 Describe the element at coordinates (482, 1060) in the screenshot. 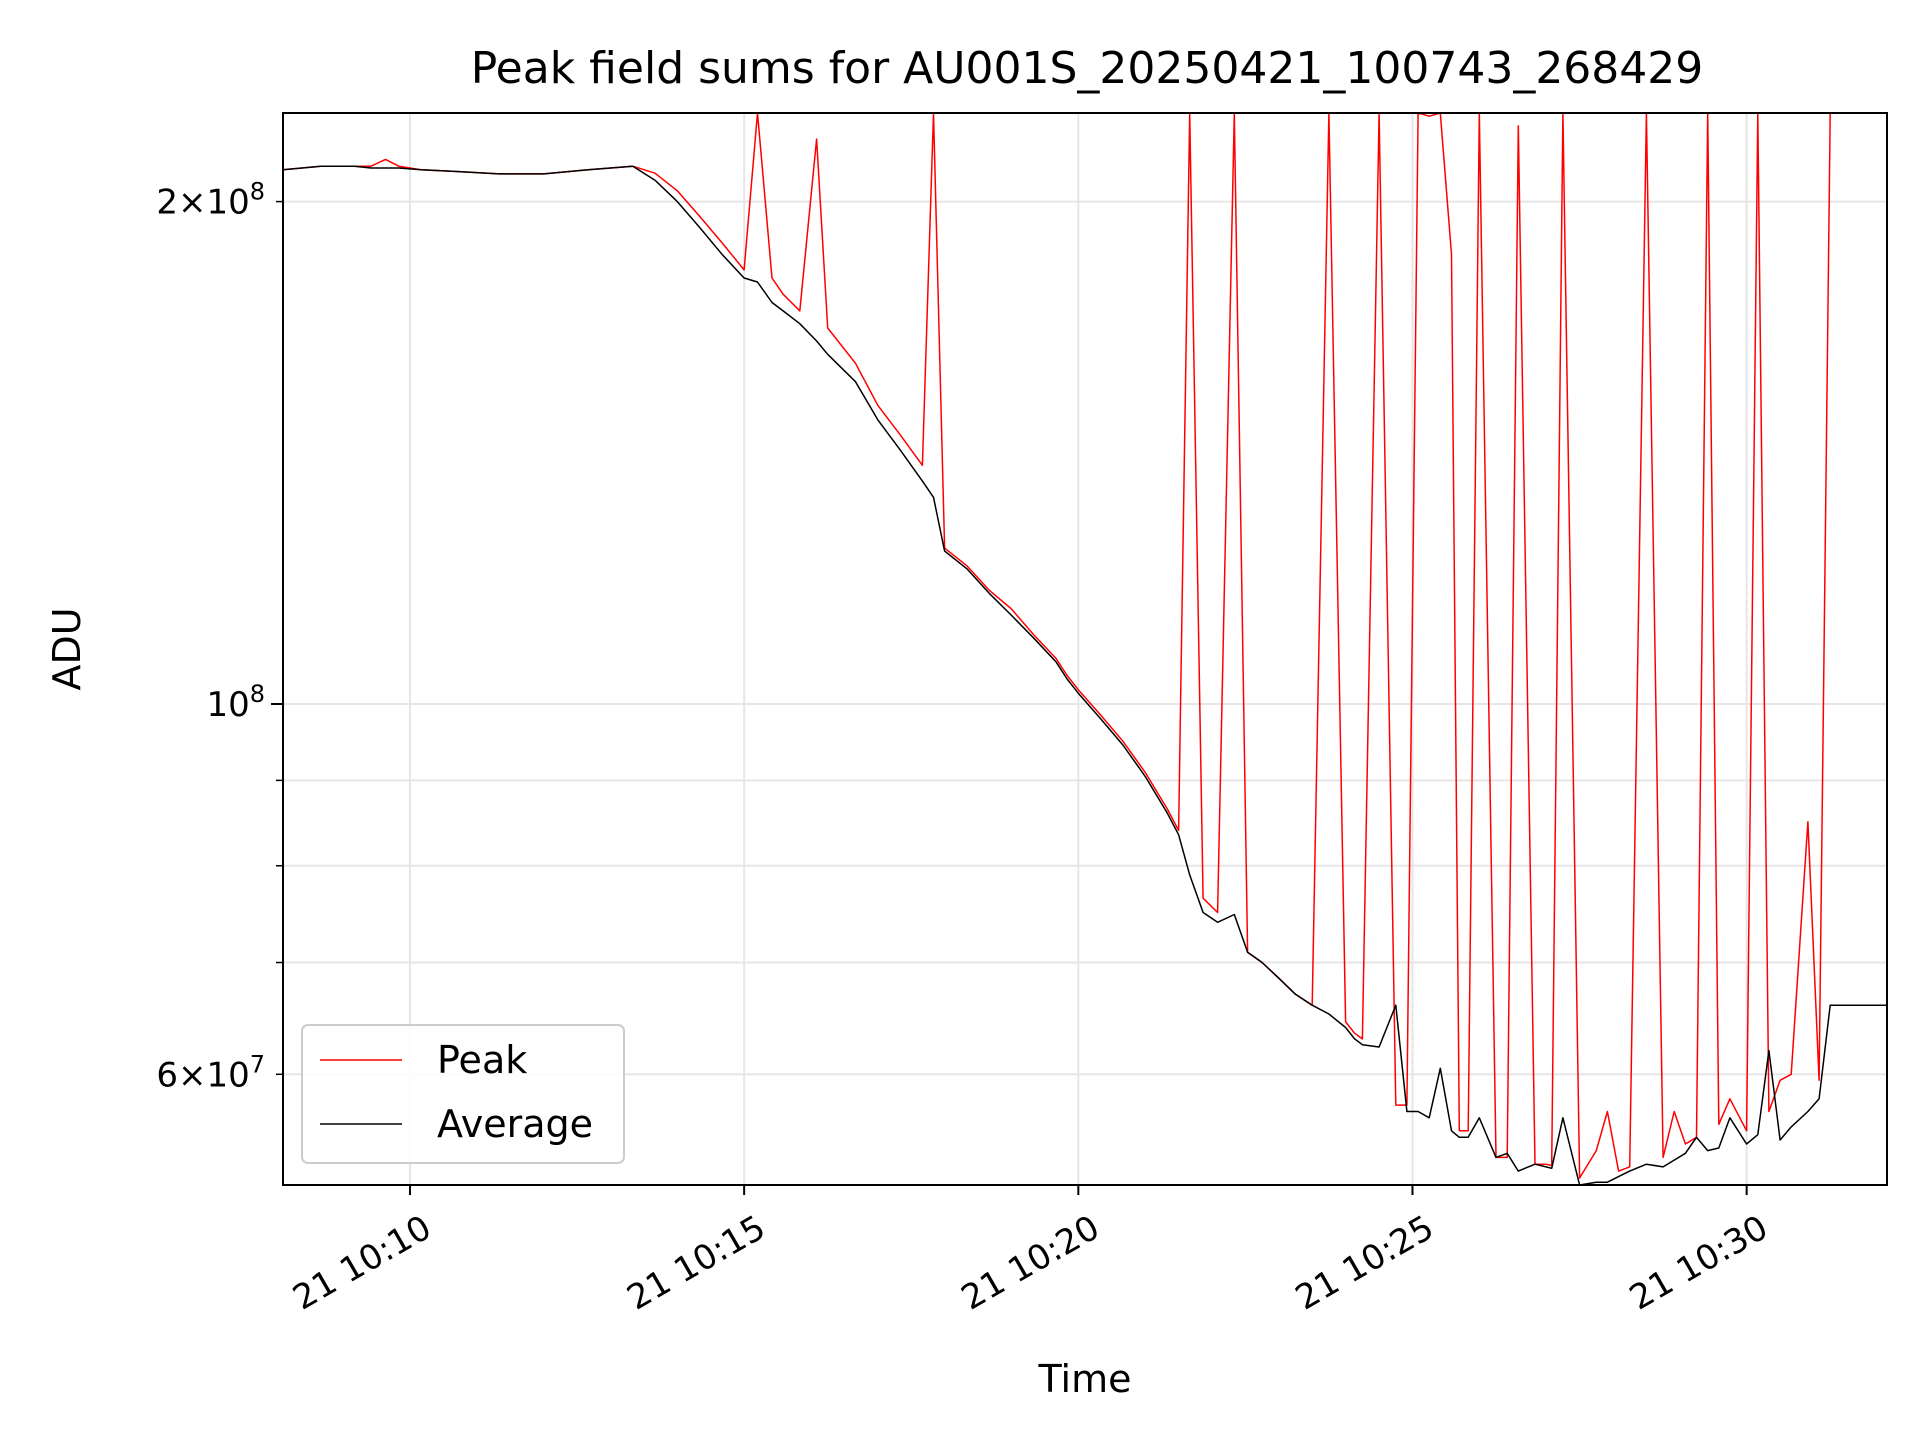

I see `legend-label-peak: Peak` at that location.